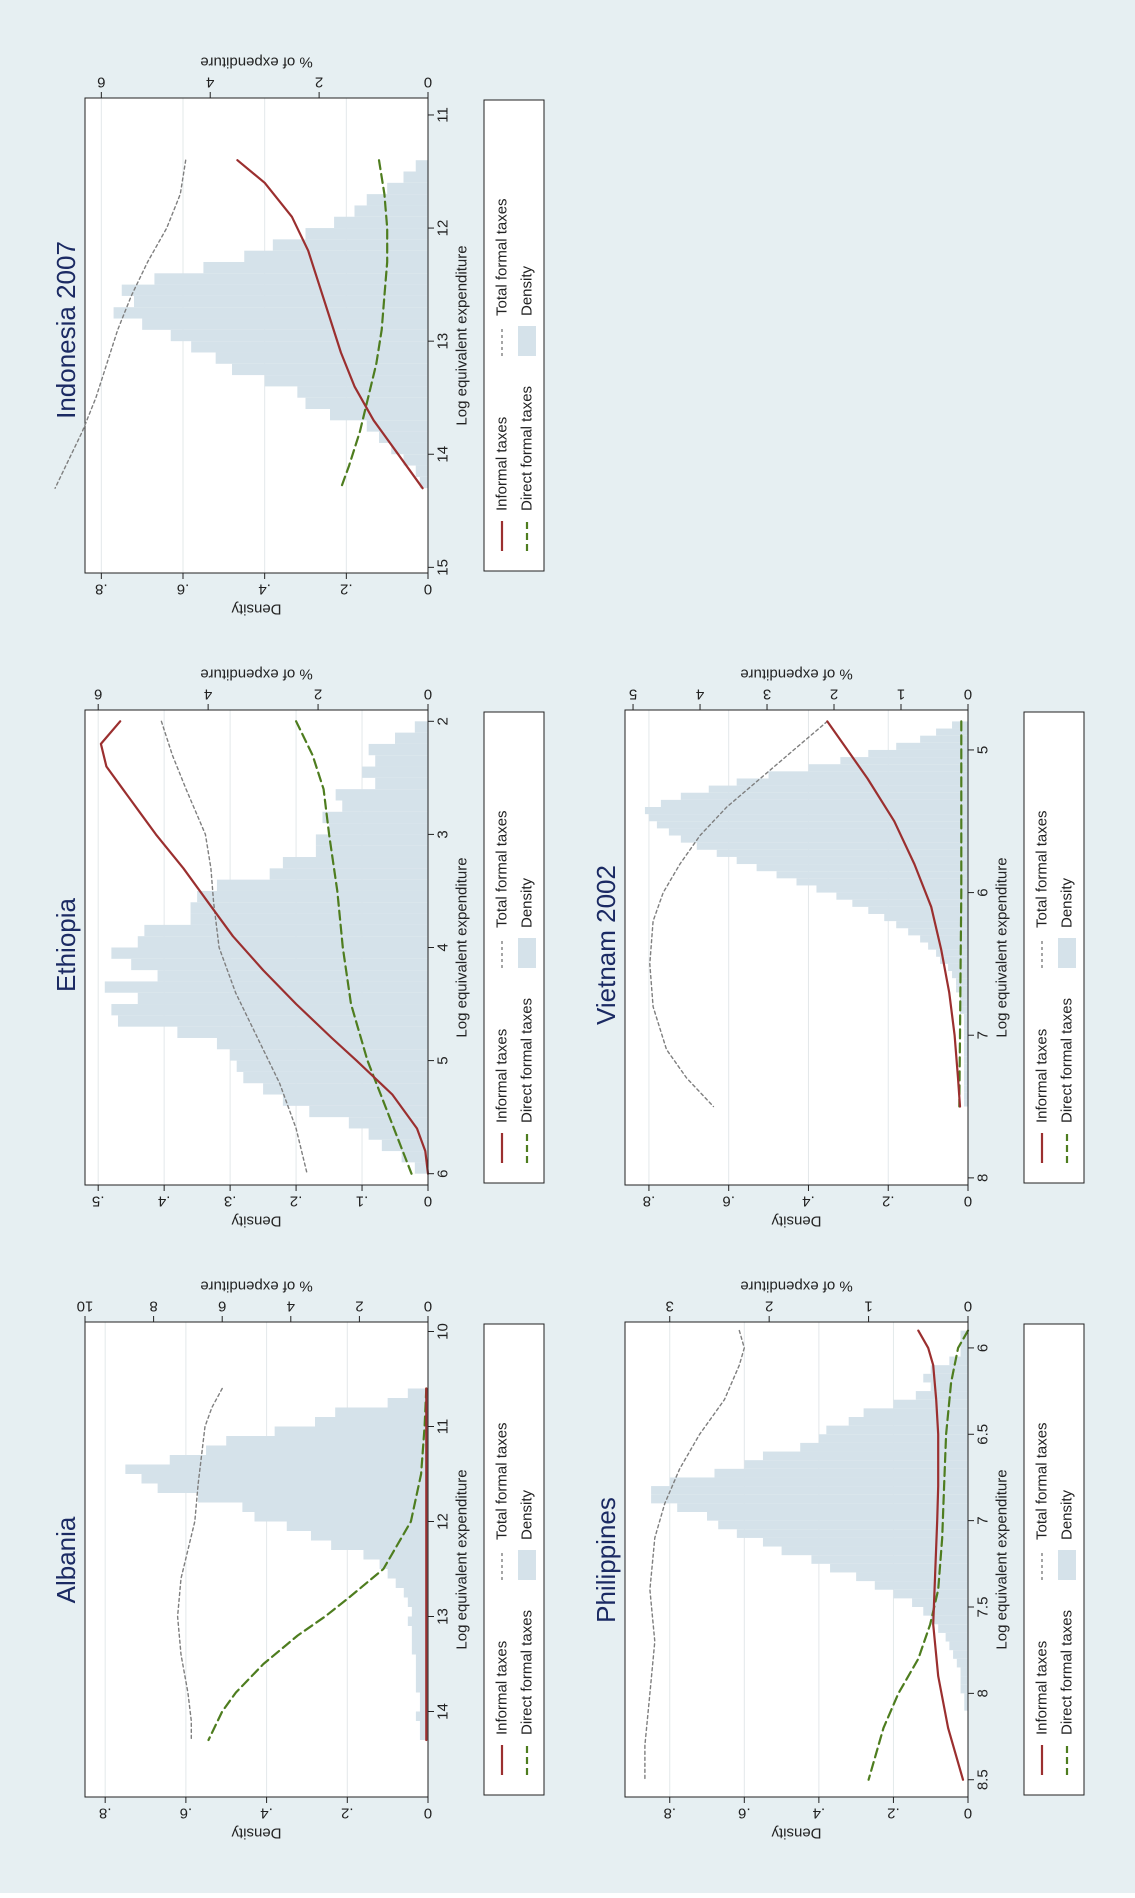 Image resolution: width=1135 pixels, height=1898 pixels. I want to click on informal-taxes-line, so click(894, 914).